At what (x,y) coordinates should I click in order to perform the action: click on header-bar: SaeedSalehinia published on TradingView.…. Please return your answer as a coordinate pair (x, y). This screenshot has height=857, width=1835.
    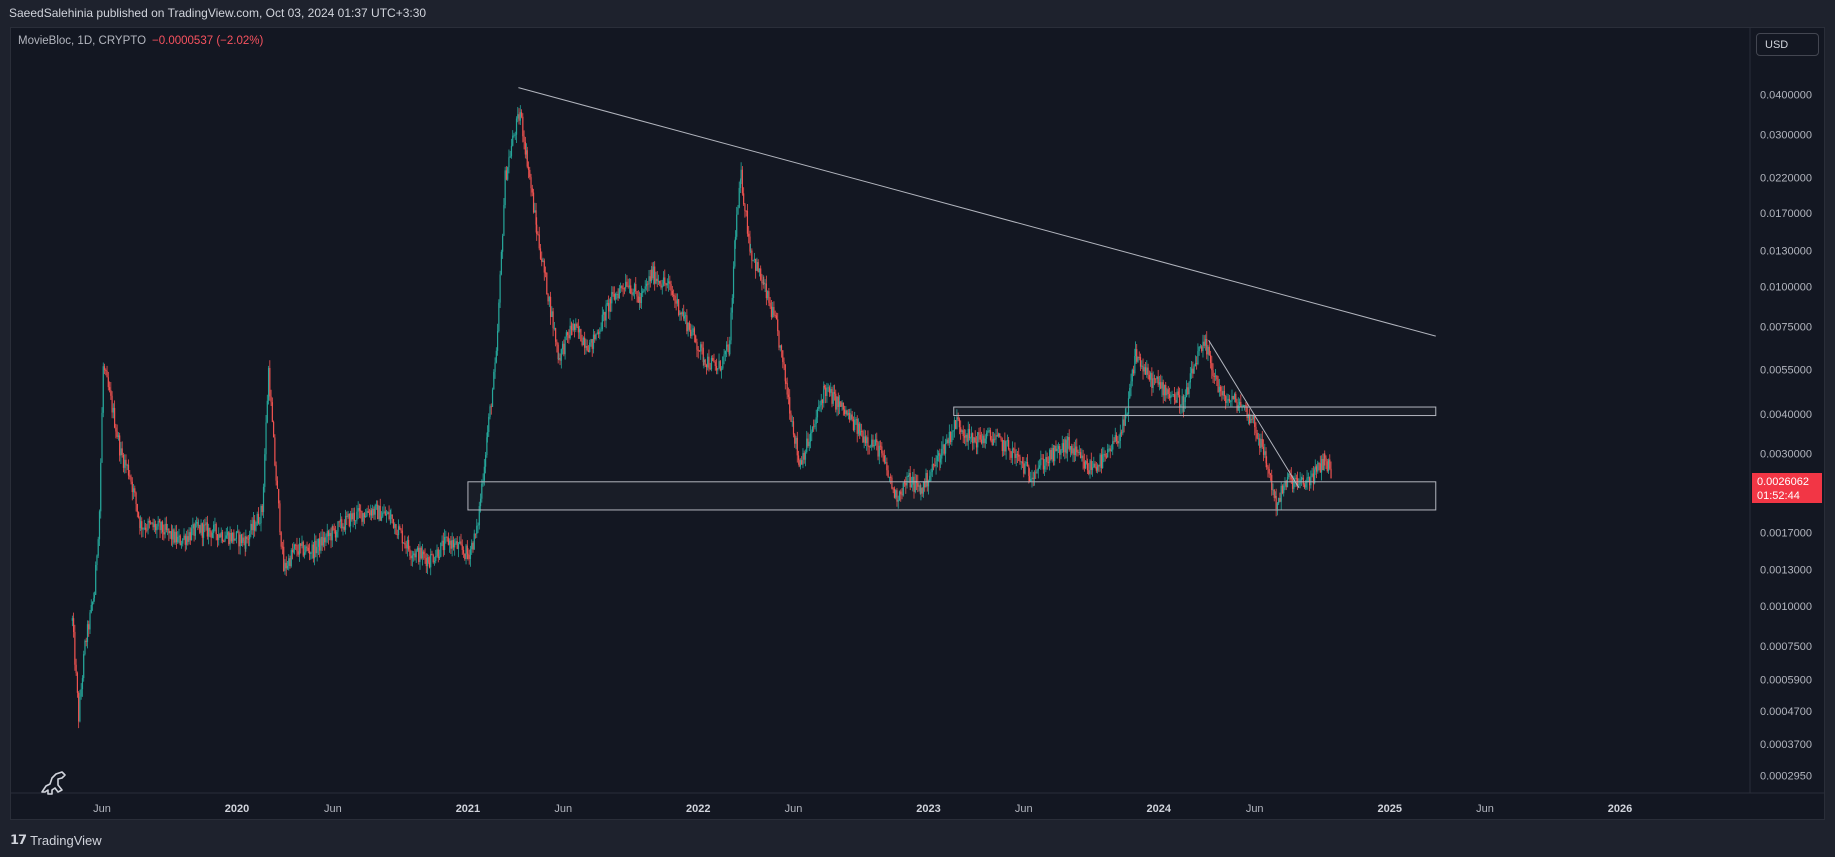
    Looking at the image, I should click on (917, 13).